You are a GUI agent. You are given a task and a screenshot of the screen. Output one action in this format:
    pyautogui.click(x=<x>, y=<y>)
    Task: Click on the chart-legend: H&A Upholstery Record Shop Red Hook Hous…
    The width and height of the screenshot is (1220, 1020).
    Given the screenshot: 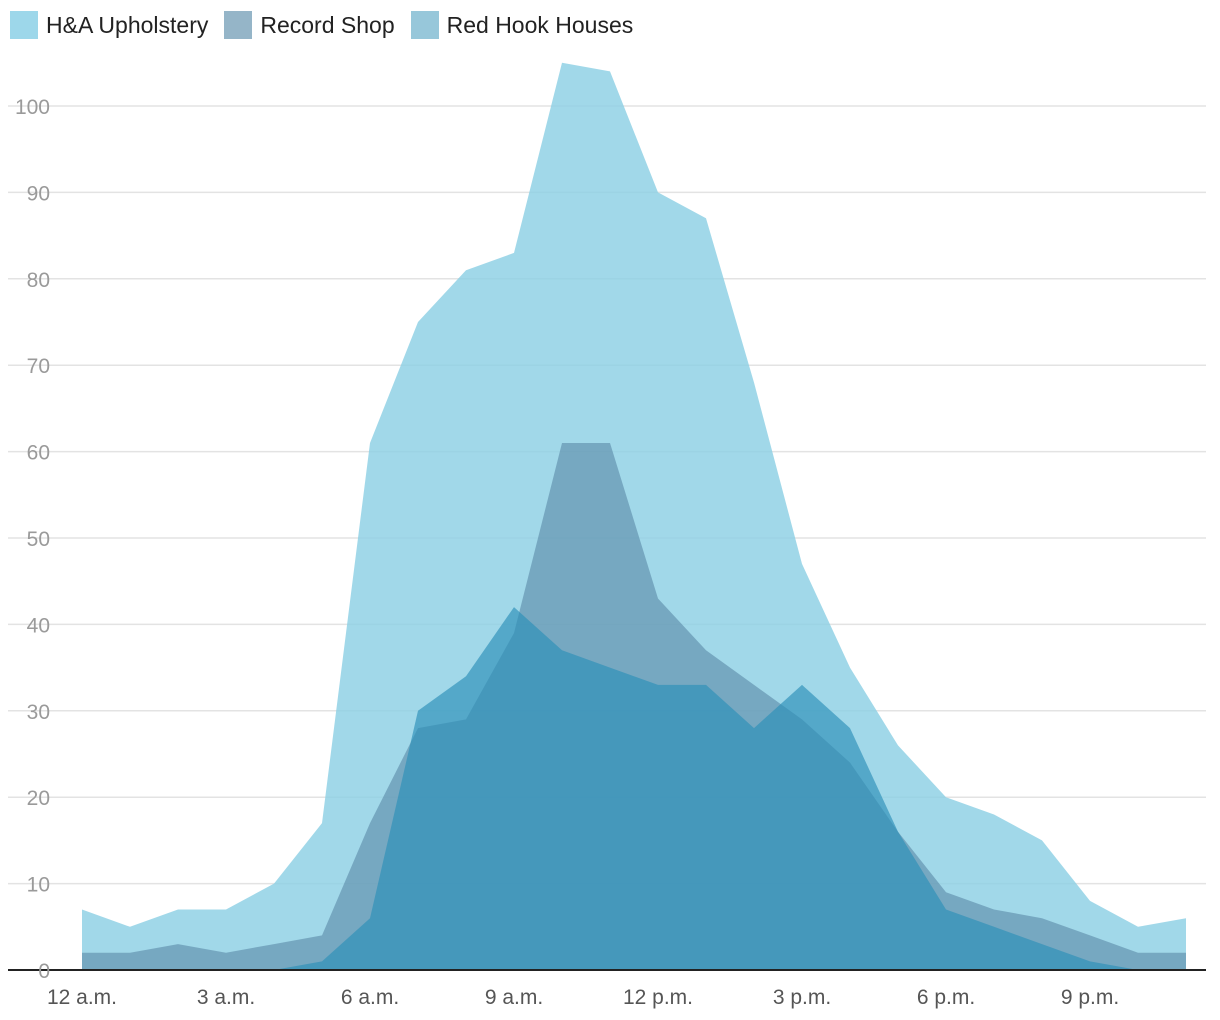 What is the action you would take?
    pyautogui.click(x=329, y=25)
    